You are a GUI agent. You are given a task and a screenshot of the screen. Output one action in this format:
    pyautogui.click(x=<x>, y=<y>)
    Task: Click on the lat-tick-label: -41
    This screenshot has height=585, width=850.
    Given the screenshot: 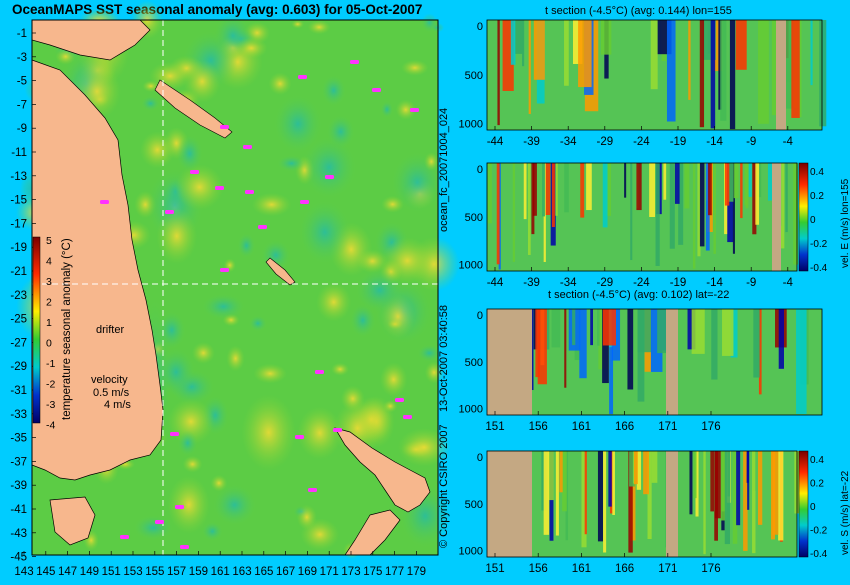 What is the action you would take?
    pyautogui.click(x=18, y=510)
    